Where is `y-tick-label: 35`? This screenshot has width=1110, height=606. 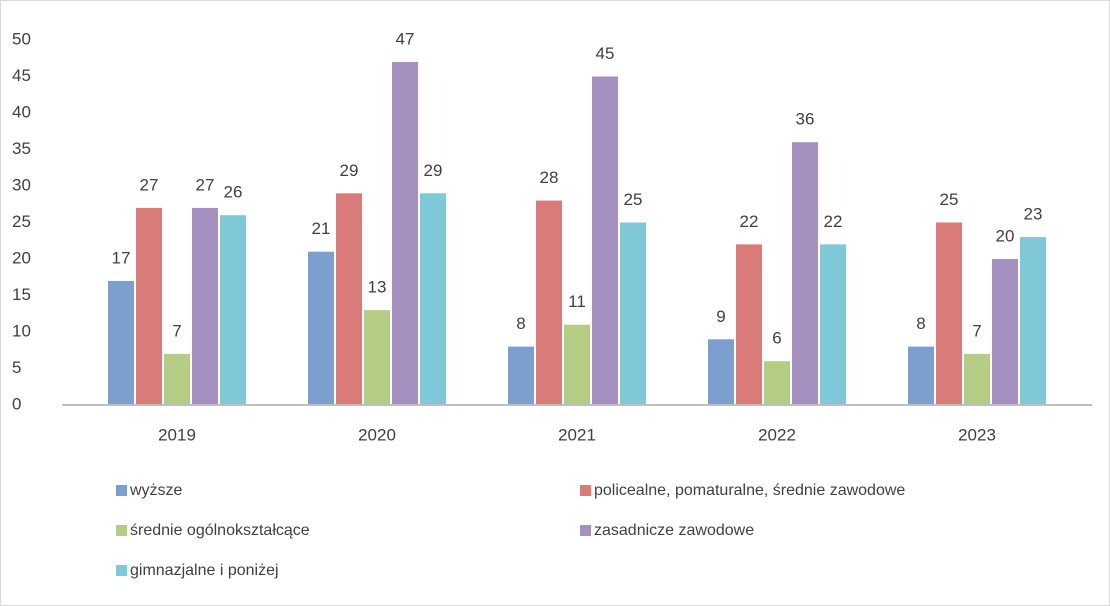 y-tick-label: 35 is located at coordinates (21, 148).